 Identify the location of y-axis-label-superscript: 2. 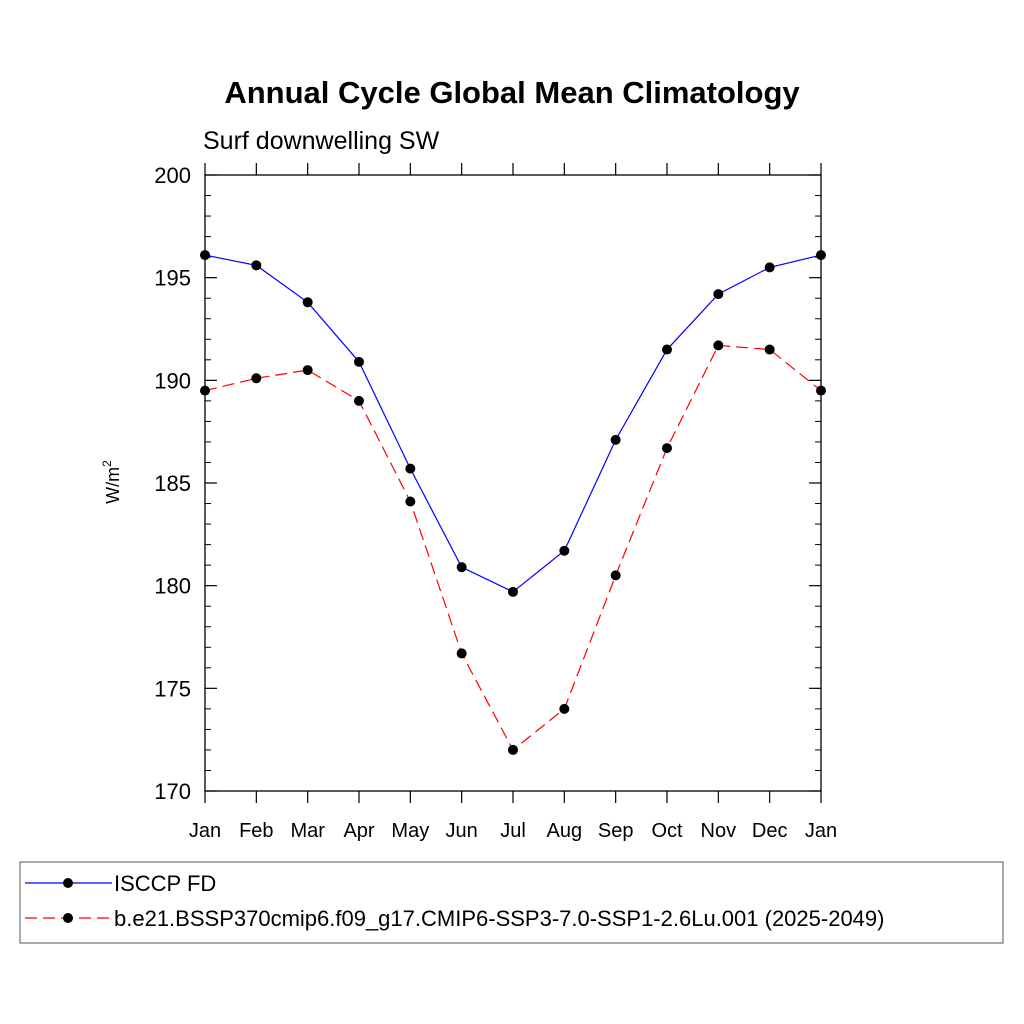
(107, 463).